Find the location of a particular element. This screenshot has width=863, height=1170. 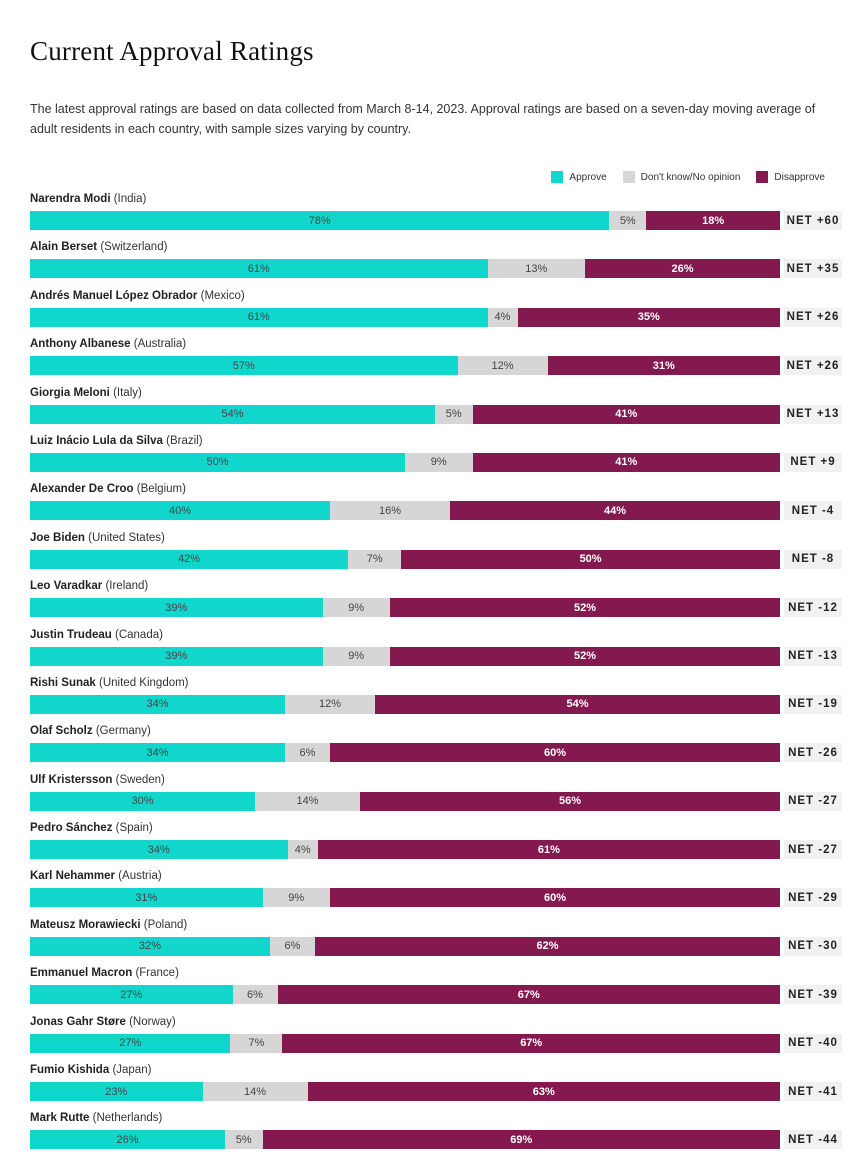

approve-segment-label: 40% is located at coordinates (180, 510).